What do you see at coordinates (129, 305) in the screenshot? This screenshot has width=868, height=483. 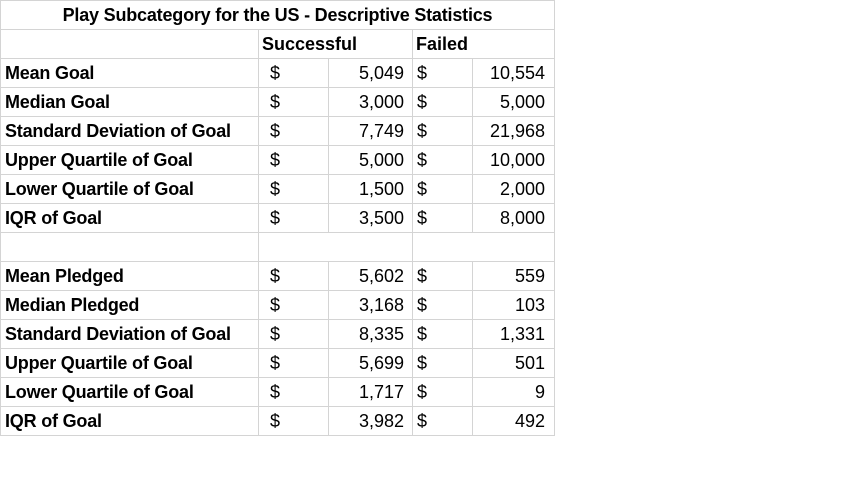 I see `row-label: Median Pledged` at bounding box center [129, 305].